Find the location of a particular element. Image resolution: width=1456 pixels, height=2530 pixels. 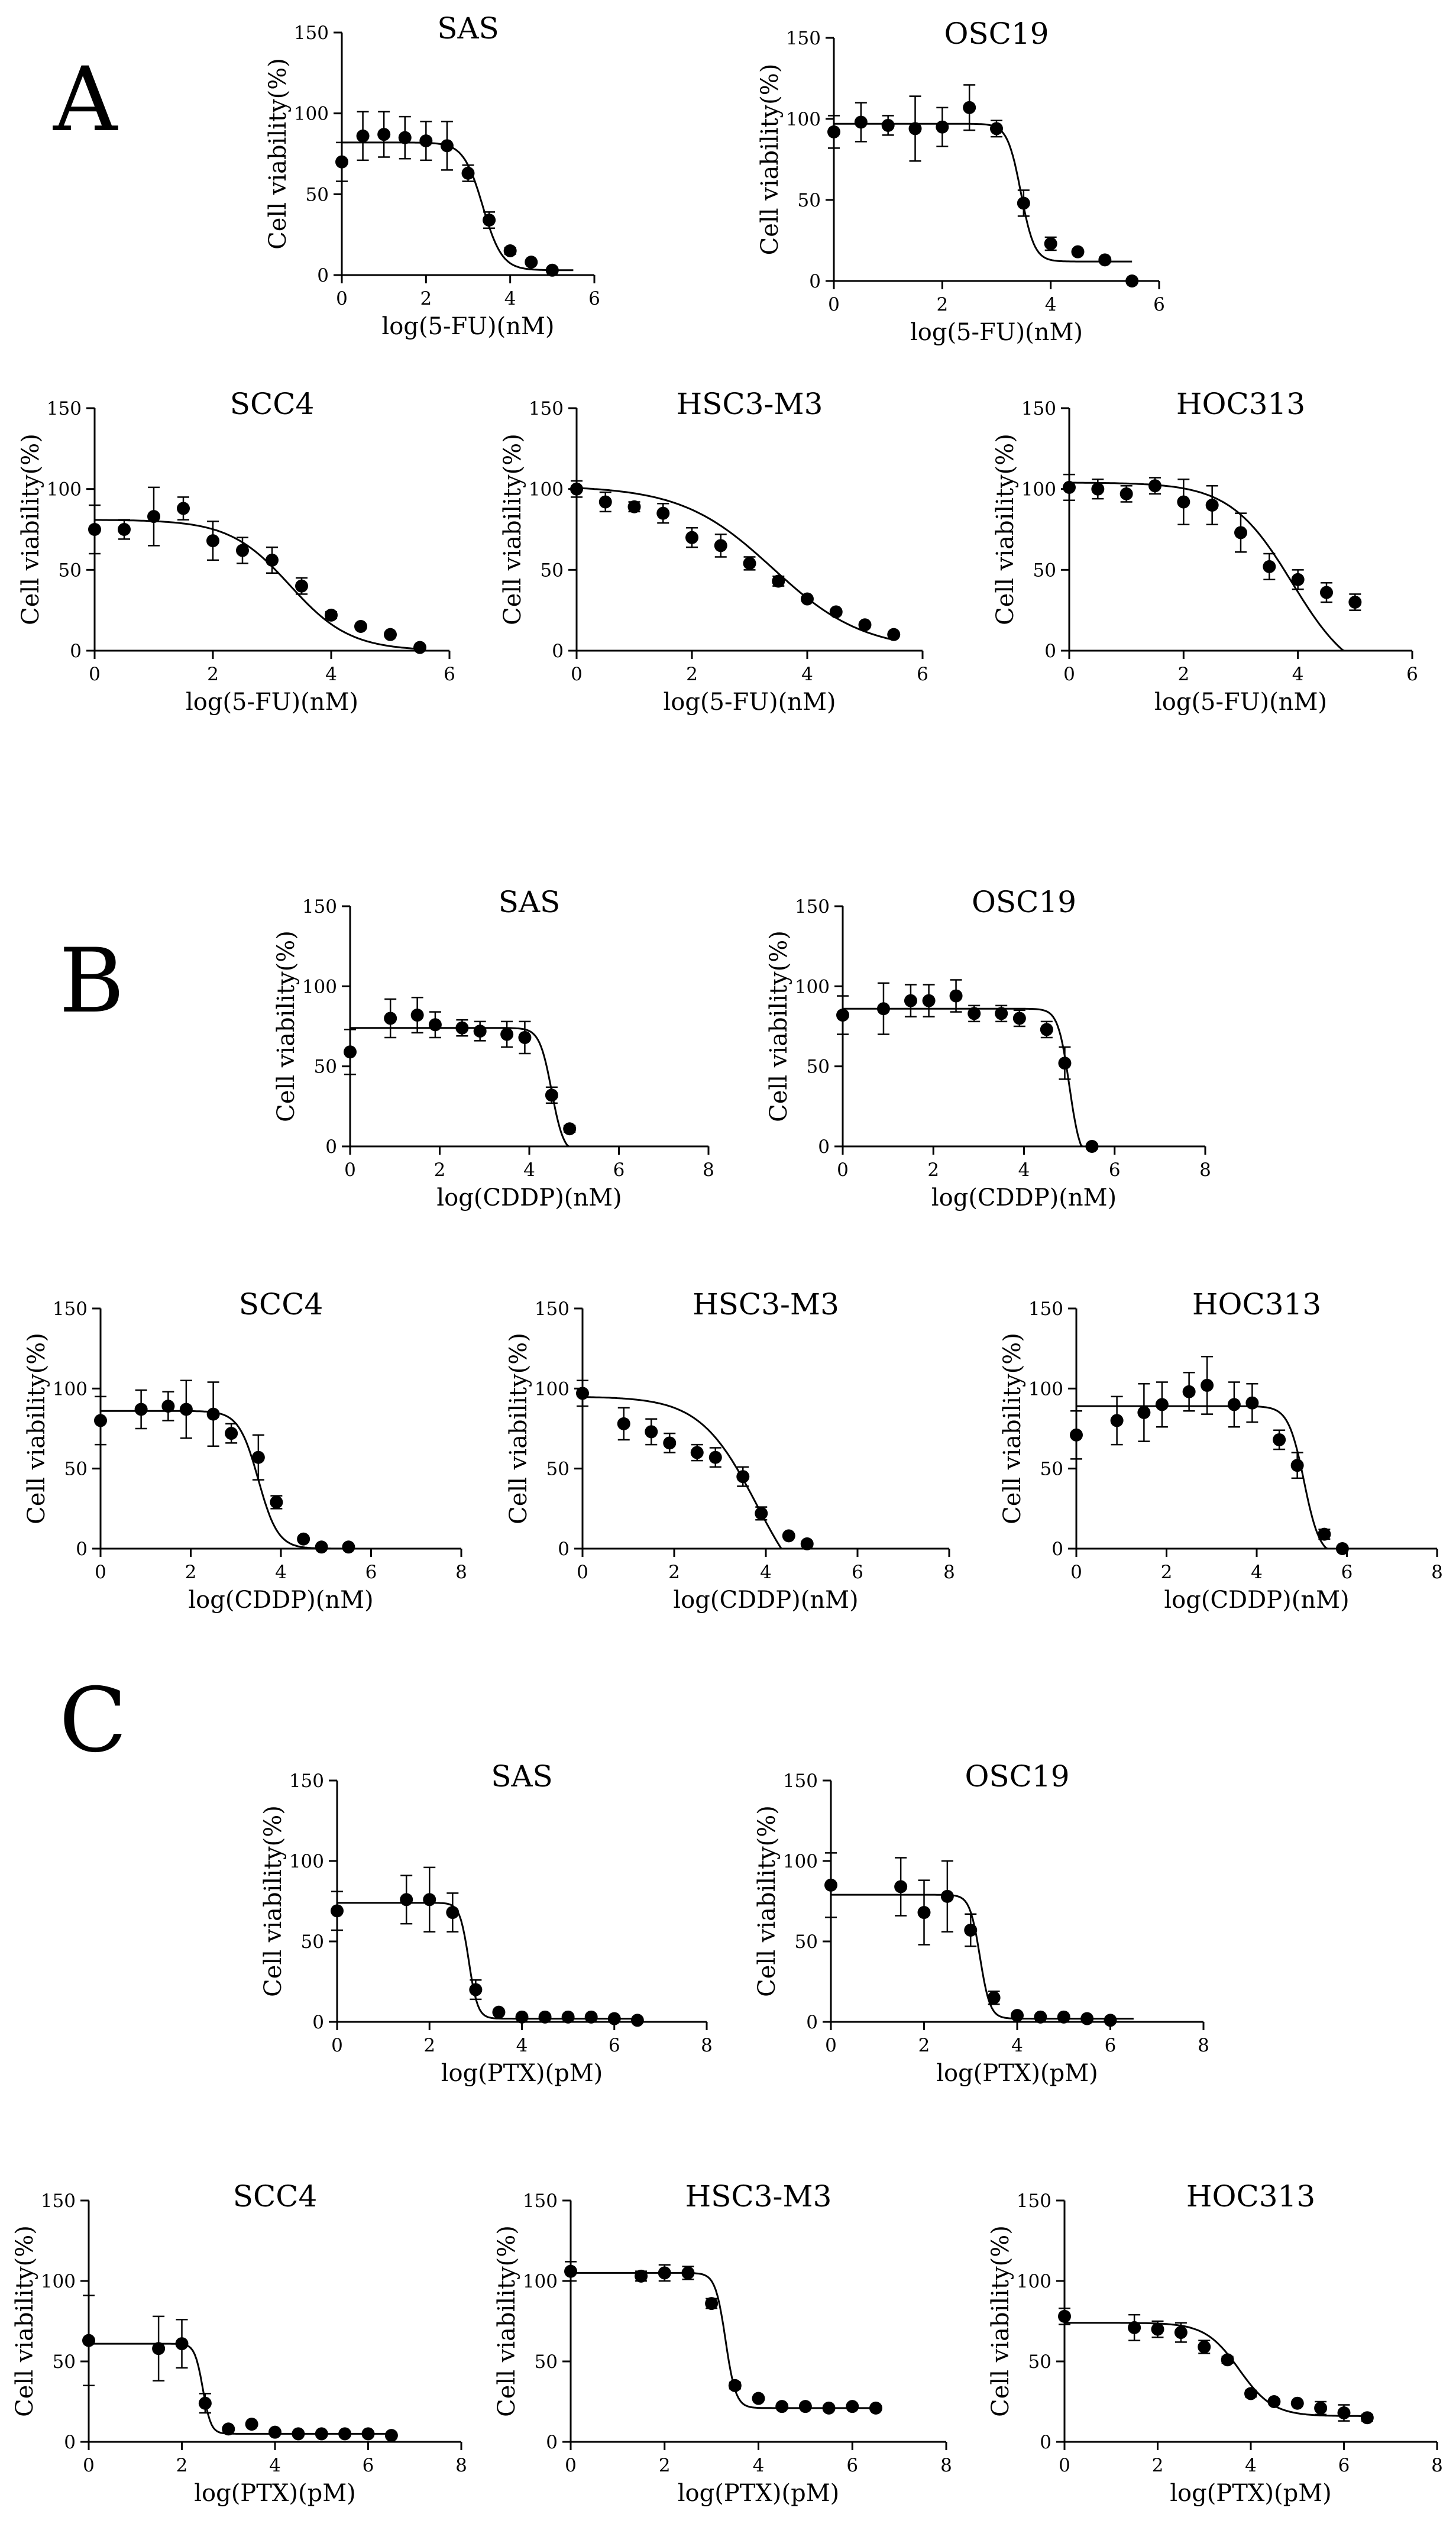

chart-title: OSC19 is located at coordinates (1017, 1776).